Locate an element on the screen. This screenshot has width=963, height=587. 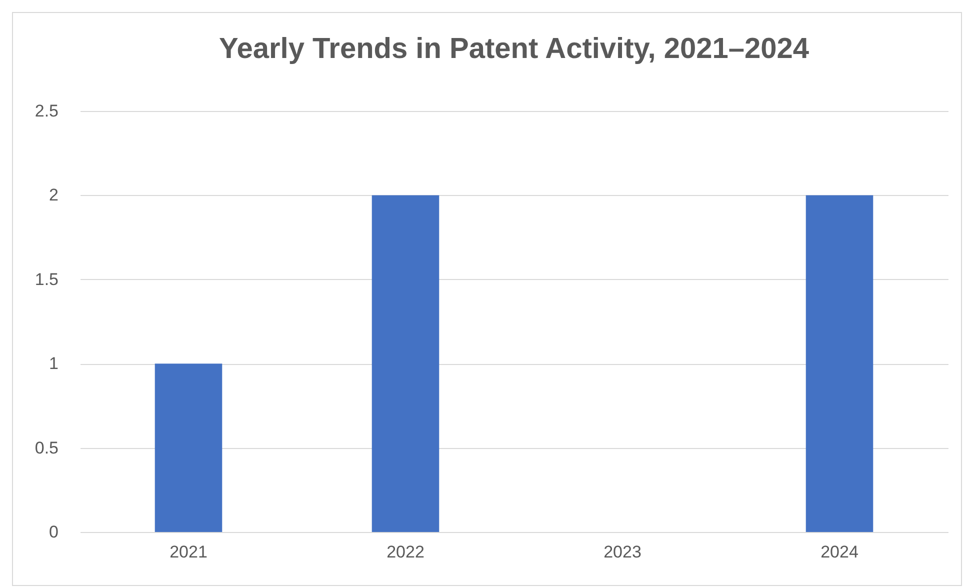
chart-title: Yearly Trends in Patent Activity, 2021–2024 is located at coordinates (514, 49).